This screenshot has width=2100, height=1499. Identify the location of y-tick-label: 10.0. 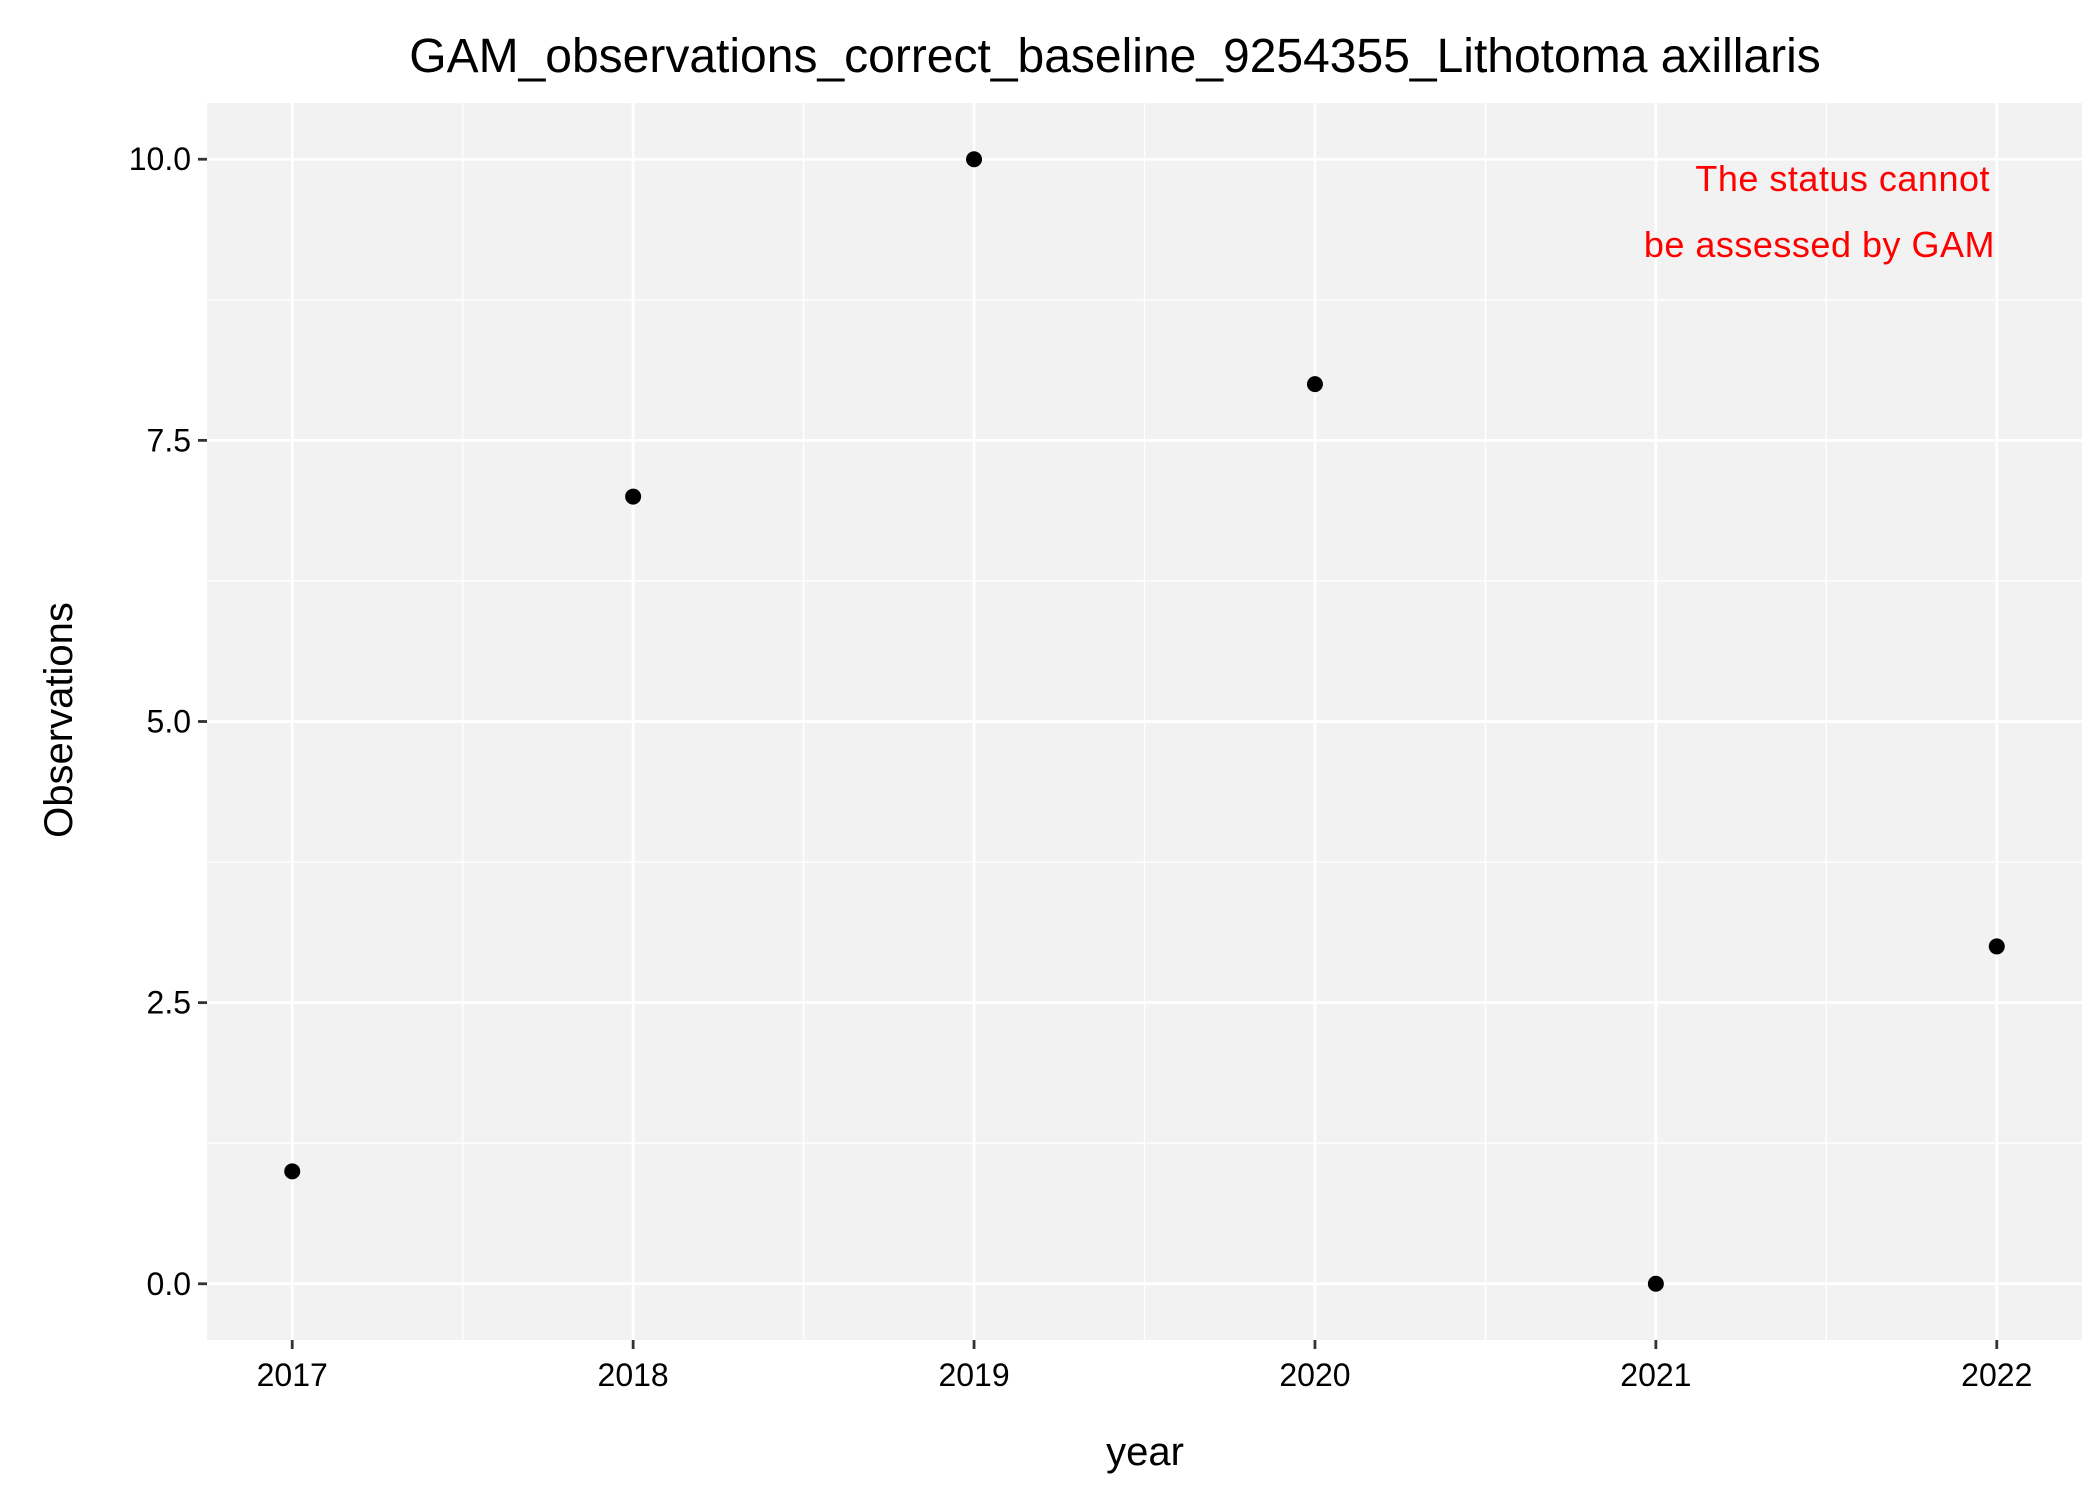
(160, 159).